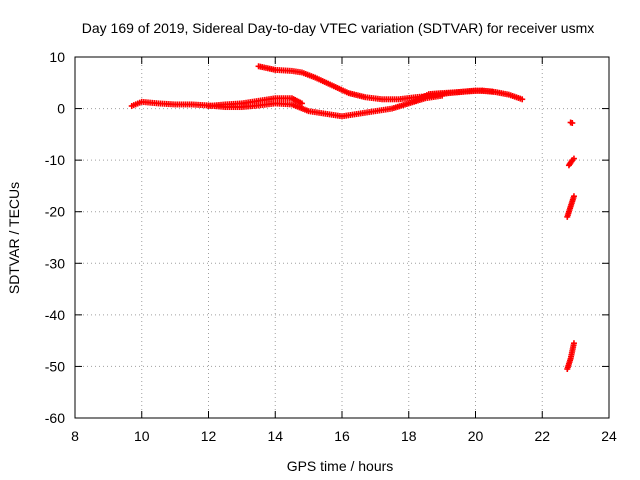 This screenshot has width=640, height=480. I want to click on x-tick-label: 18, so click(409, 436).